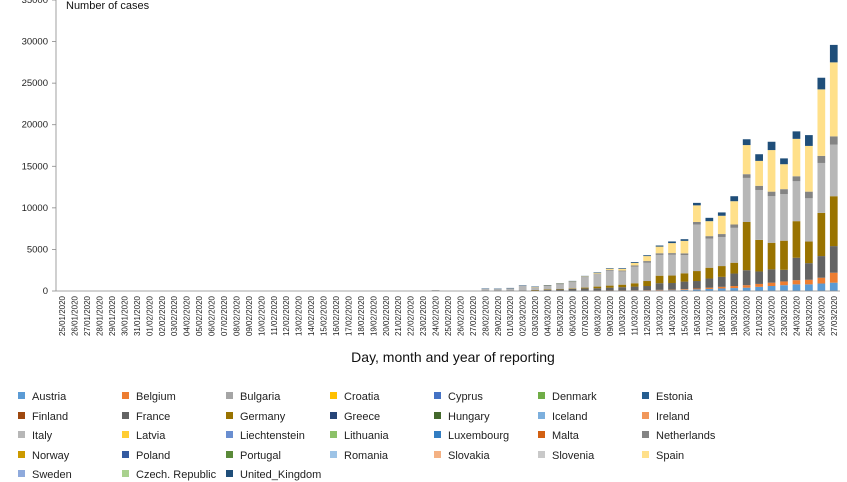 This screenshot has height=482, width=847. Describe the element at coordinates (567, 397) in the screenshot. I see `legend-item: Denmark` at that location.